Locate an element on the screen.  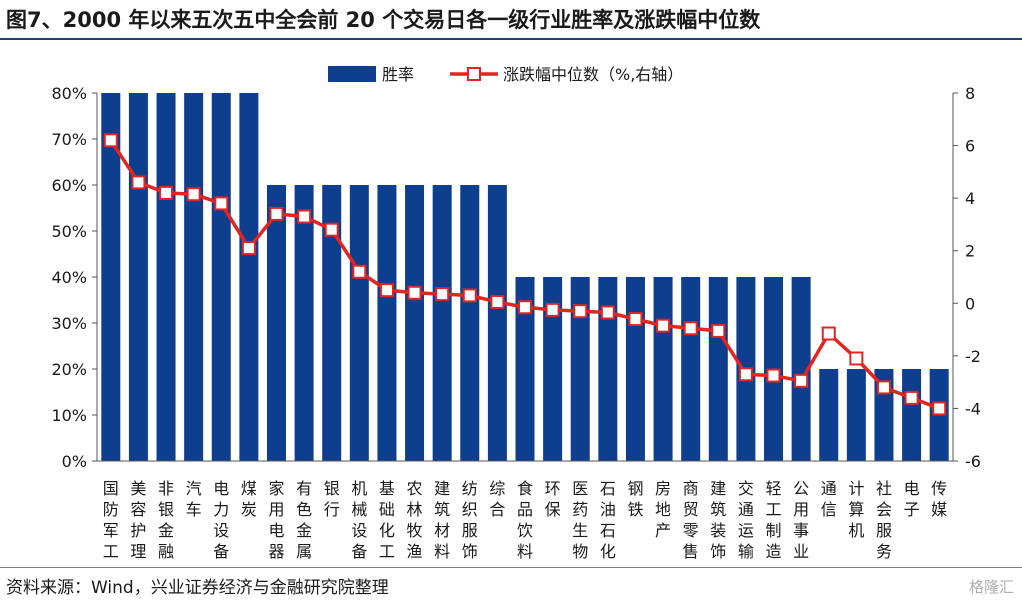
category-label: 钢铁 is located at coordinates (635, 499).